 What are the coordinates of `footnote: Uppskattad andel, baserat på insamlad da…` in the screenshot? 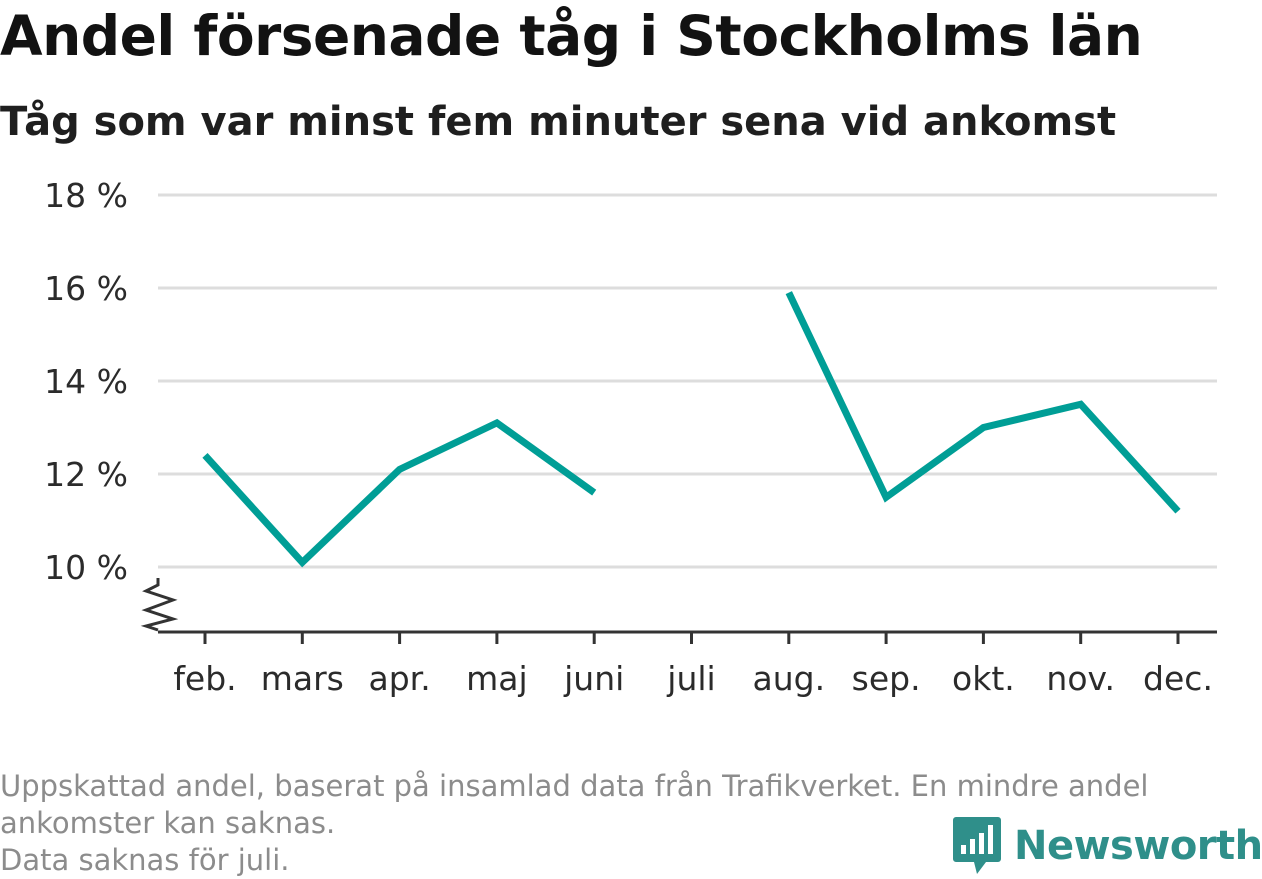 It's located at (625, 823).